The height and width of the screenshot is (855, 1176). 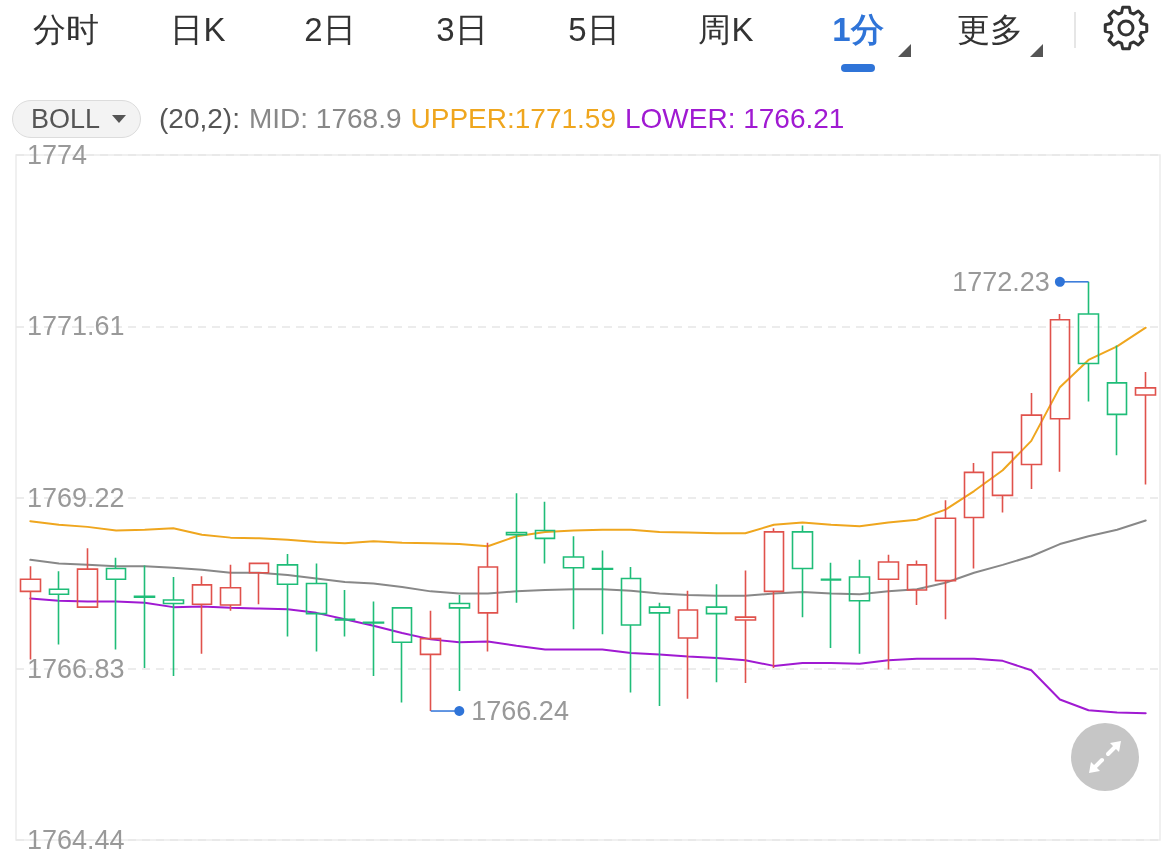 What do you see at coordinates (76, 668) in the screenshot?
I see `y-tick-label: 1766.83` at bounding box center [76, 668].